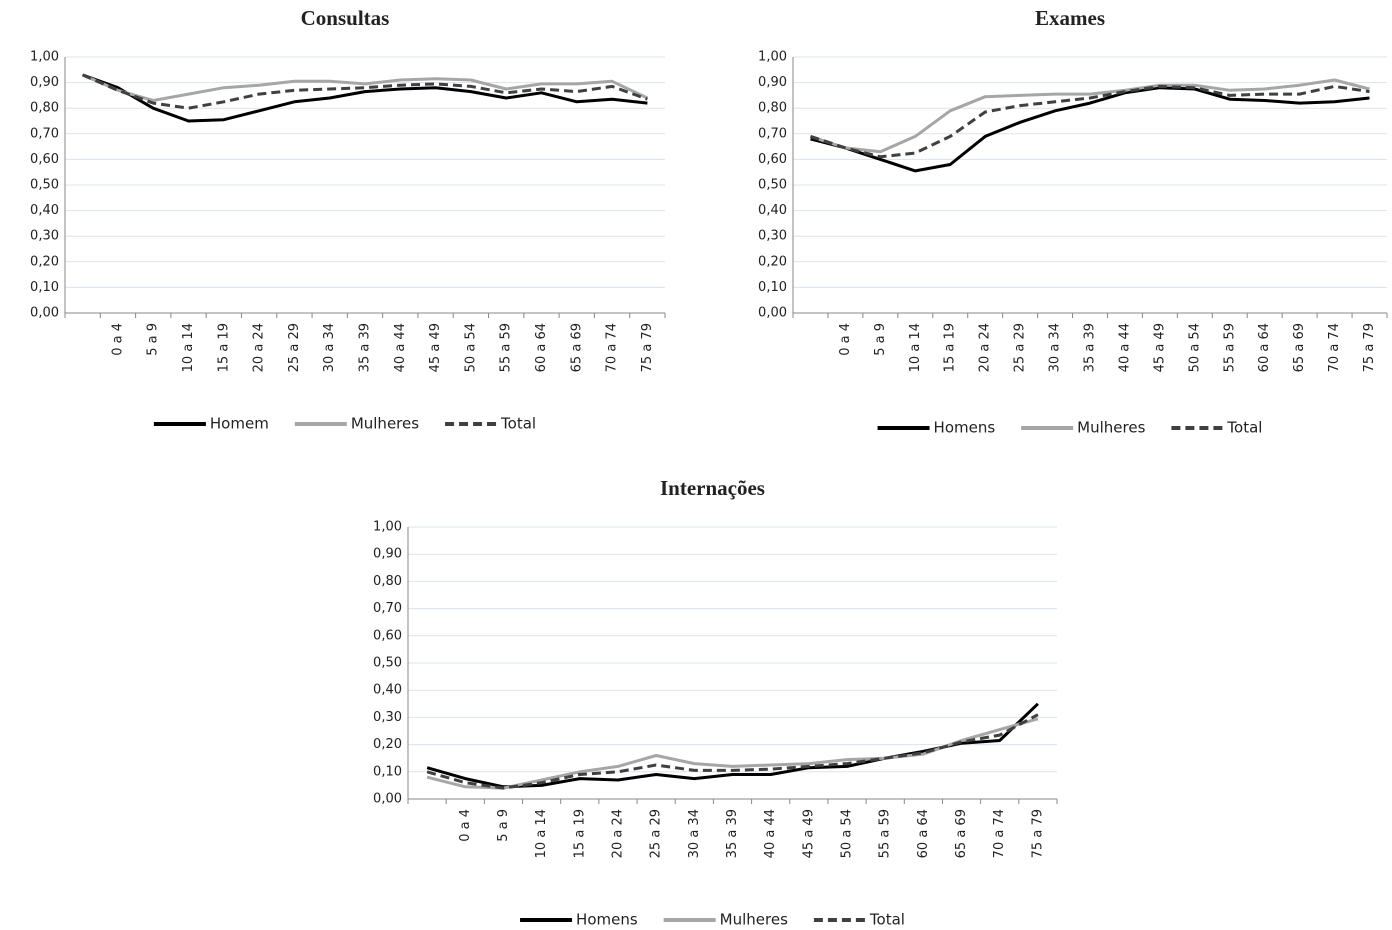  I want to click on legend: Homem Mulheres Total, so click(344, 424).